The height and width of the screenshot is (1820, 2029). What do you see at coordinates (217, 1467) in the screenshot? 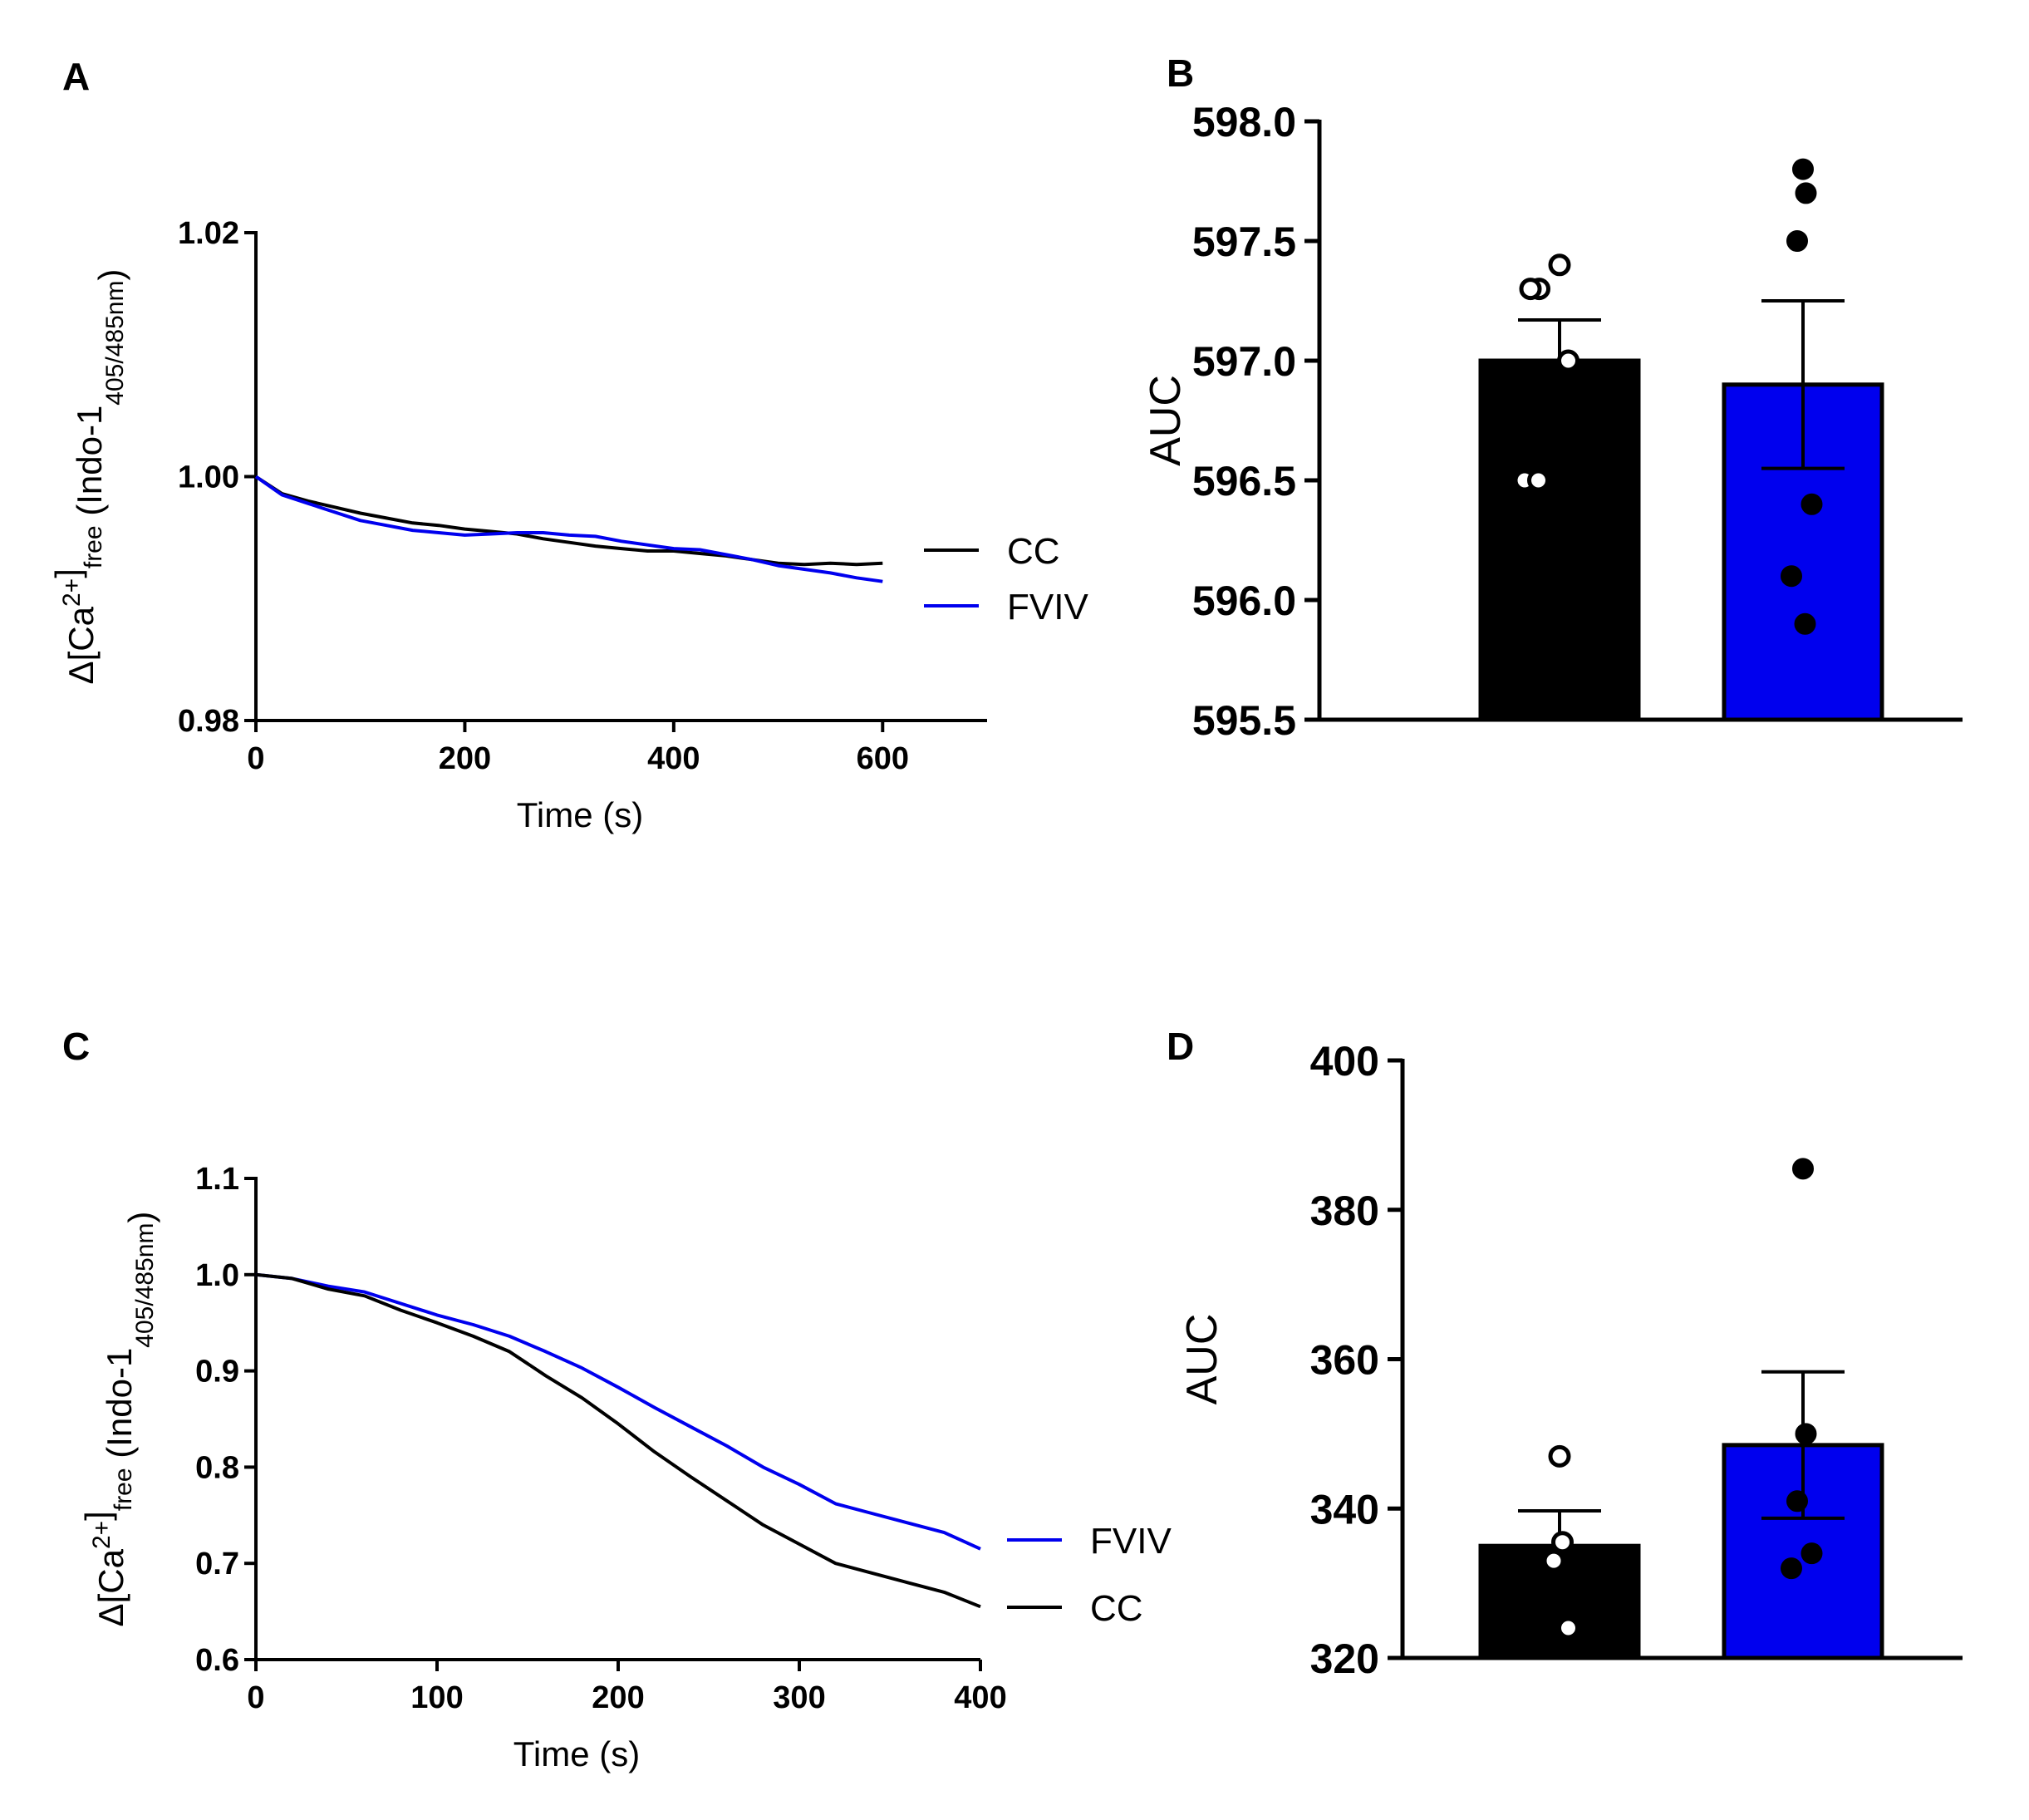
I see `y-tick-label: 0.8` at bounding box center [217, 1467].